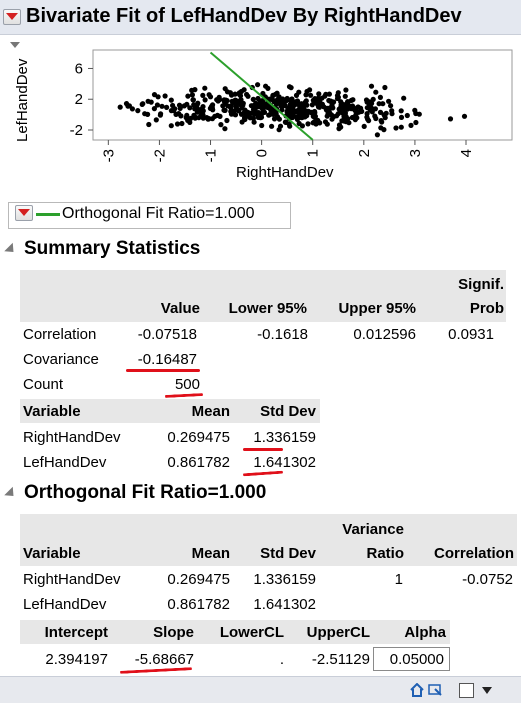  Describe the element at coordinates (466, 153) in the screenshot. I see `x-tick-label: 4` at that location.